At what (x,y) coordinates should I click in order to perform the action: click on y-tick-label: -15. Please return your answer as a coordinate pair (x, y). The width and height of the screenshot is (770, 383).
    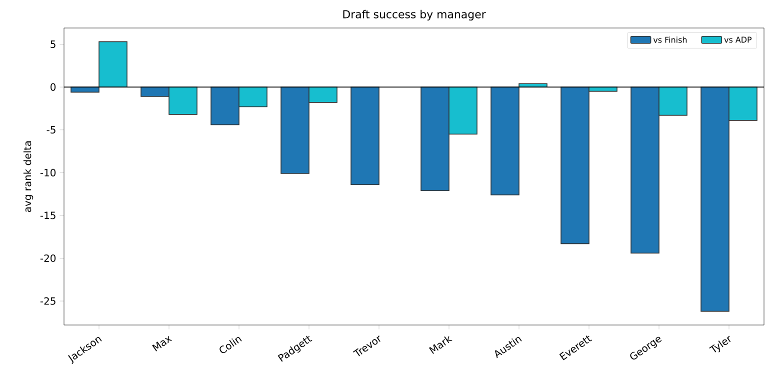
    Looking at the image, I should click on (48, 216).